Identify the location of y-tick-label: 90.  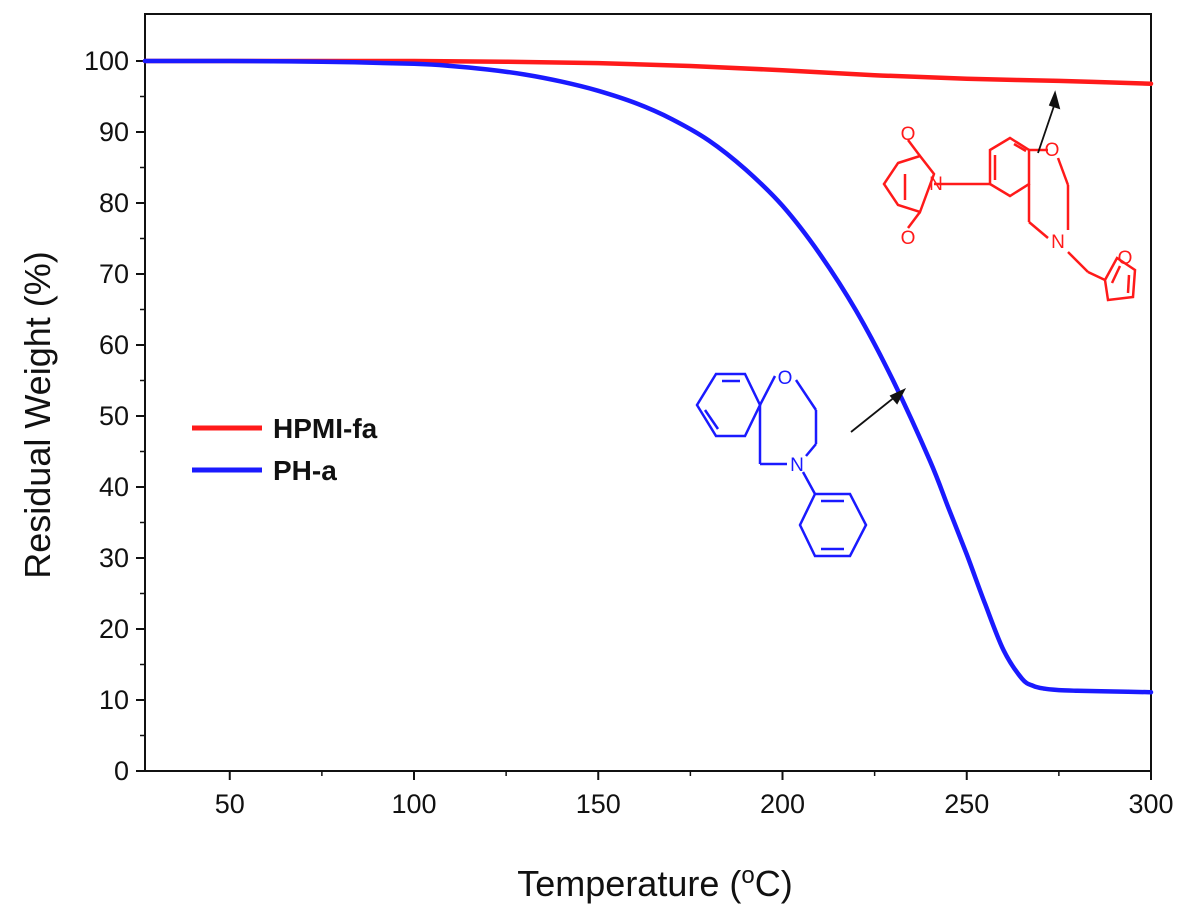
(114, 132).